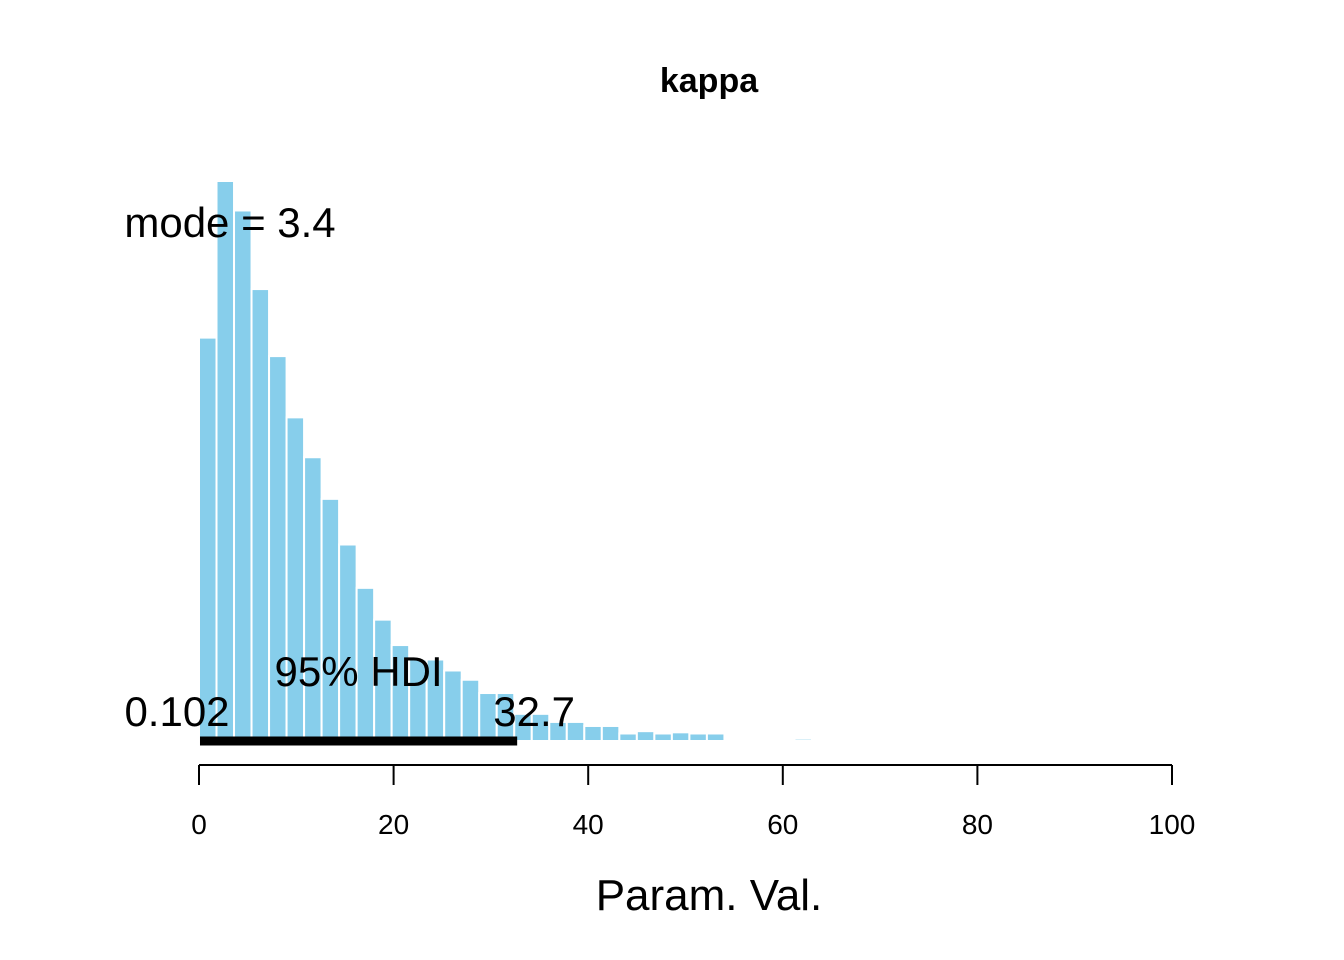 The height and width of the screenshot is (960, 1344). Describe the element at coordinates (782, 824) in the screenshot. I see `x-tick-label: 60` at that location.